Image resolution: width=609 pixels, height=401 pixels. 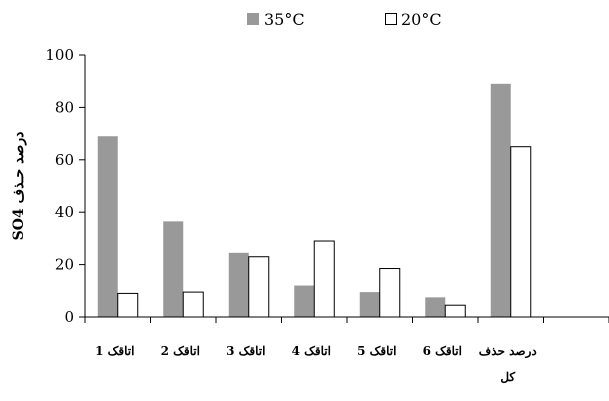 I want to click on x-category-label: کل, so click(x=507, y=377).